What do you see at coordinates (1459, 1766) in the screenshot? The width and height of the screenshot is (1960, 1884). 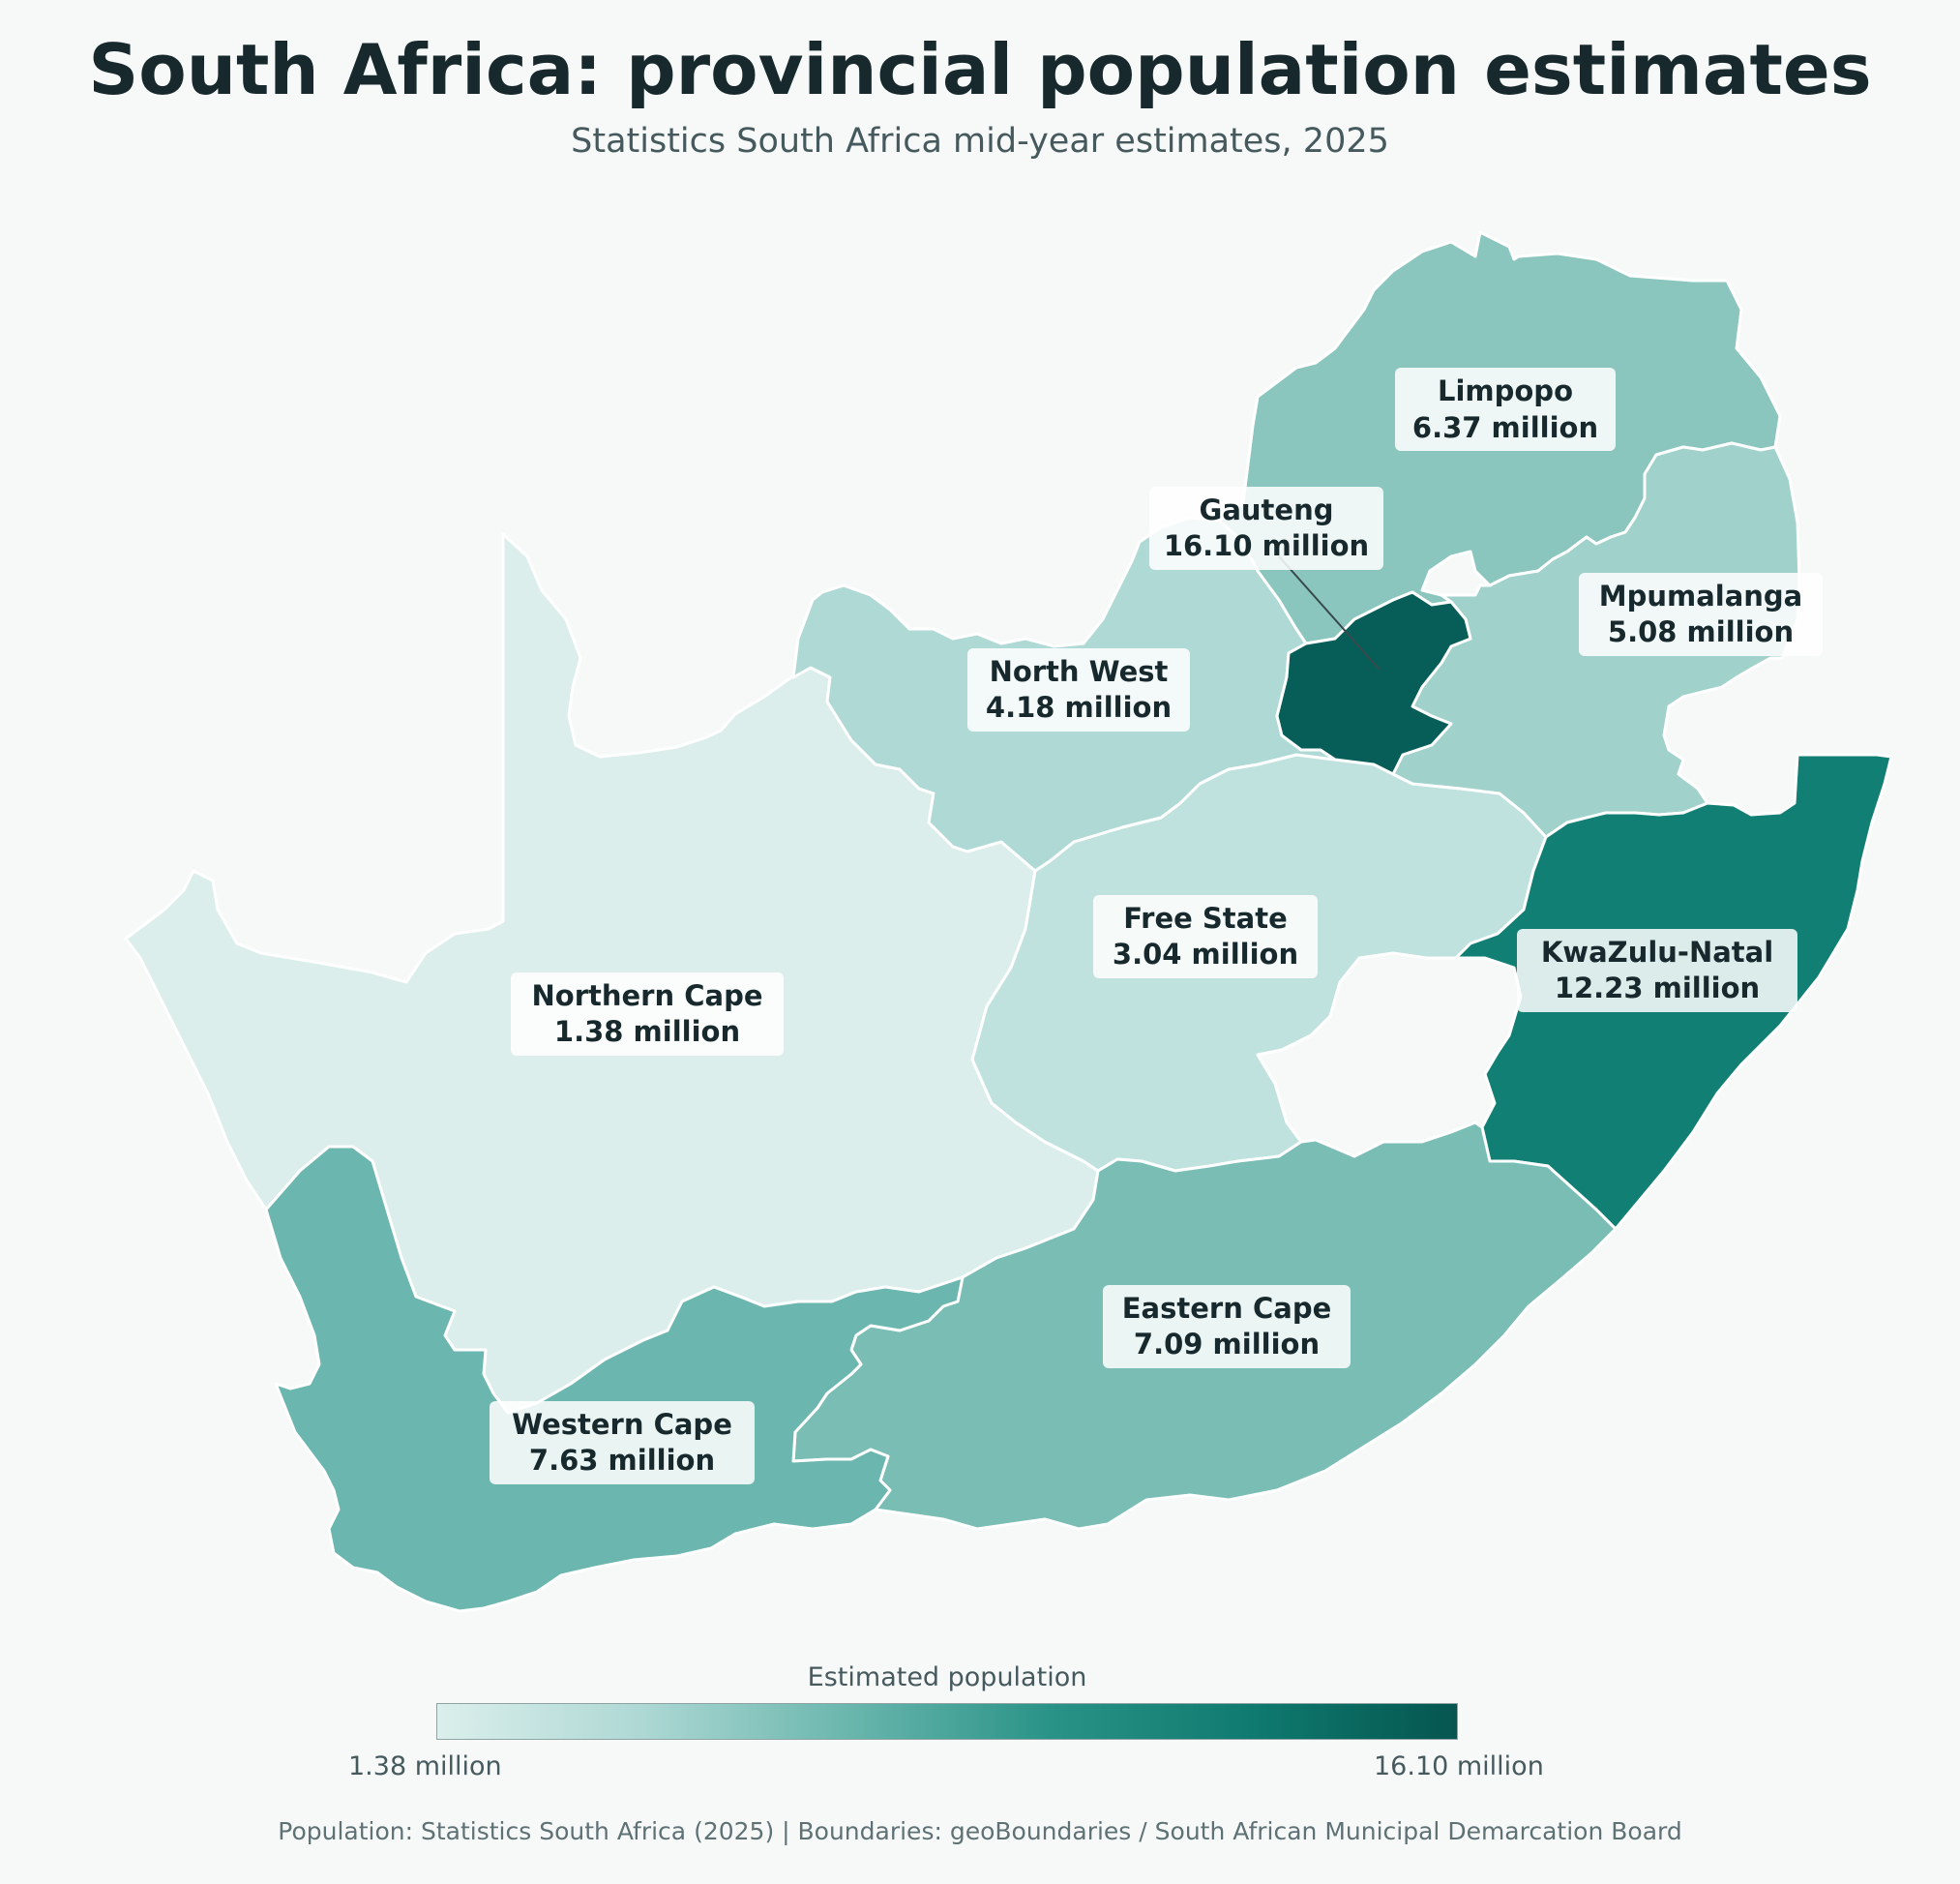 I see `legend-max-label: 16.10 million` at bounding box center [1459, 1766].